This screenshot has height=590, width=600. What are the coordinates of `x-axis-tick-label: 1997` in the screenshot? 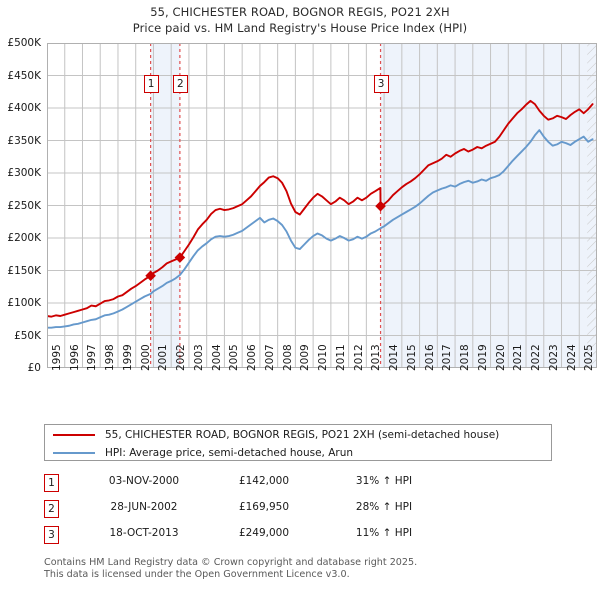 It's located at (92, 357).